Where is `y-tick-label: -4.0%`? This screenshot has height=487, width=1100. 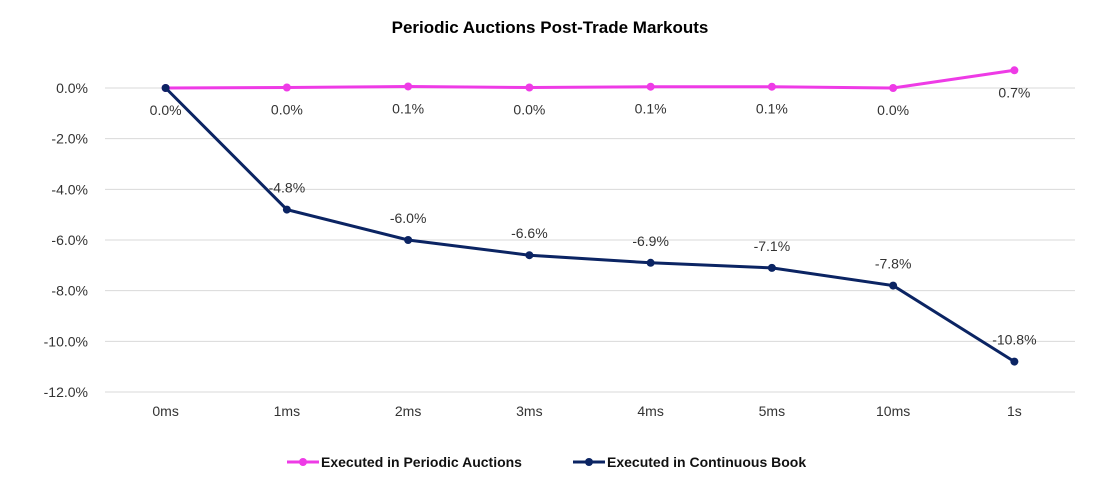
y-tick-label: -4.0% is located at coordinates (69, 189).